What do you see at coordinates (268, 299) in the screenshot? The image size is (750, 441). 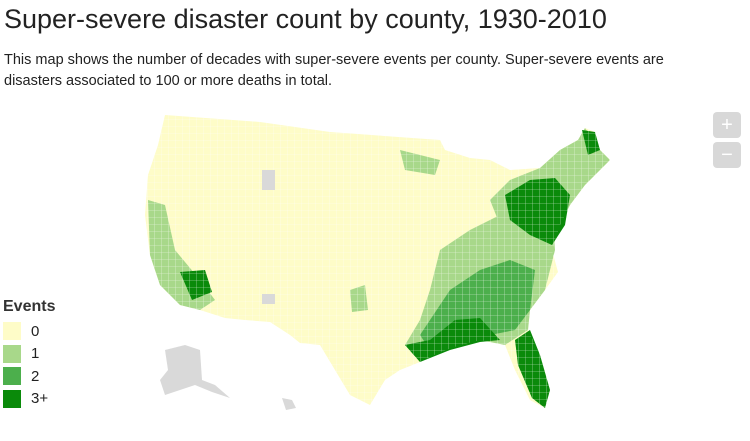 I see `nodata-nevada` at bounding box center [268, 299].